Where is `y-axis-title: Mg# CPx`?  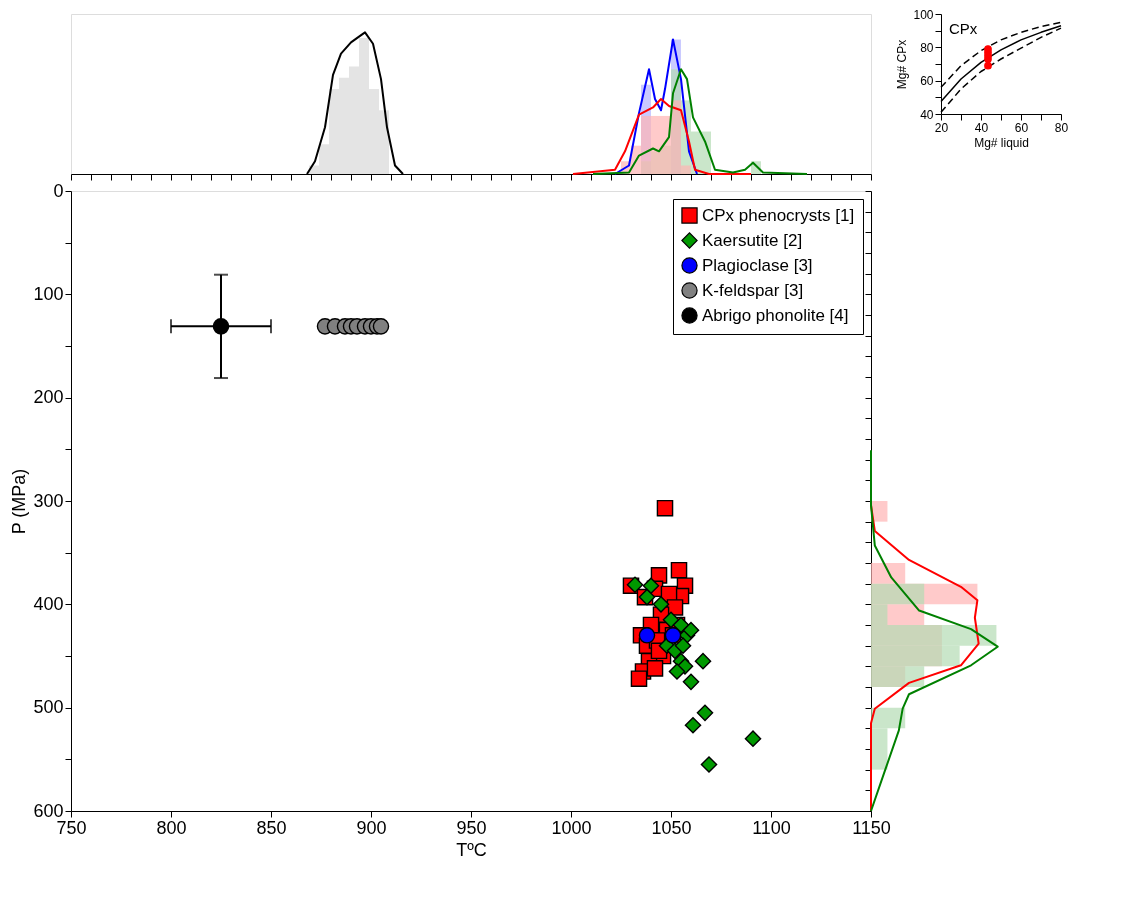 y-axis-title: Mg# CPx is located at coordinates (902, 64).